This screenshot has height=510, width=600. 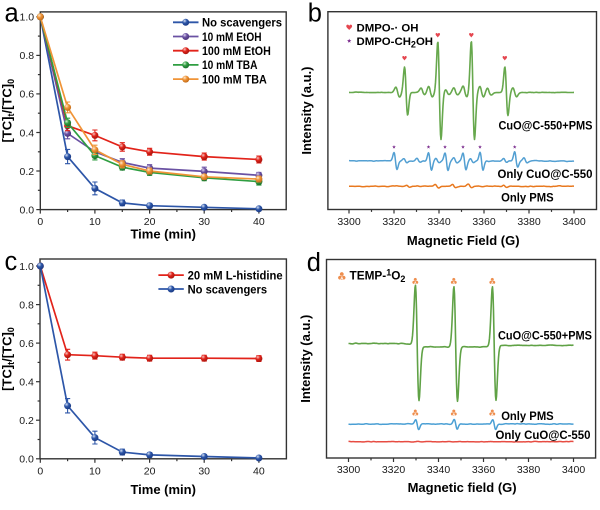 What do you see at coordinates (236, 51) in the screenshot?
I see `svg-text: 100 mM EtOH` at bounding box center [236, 51].